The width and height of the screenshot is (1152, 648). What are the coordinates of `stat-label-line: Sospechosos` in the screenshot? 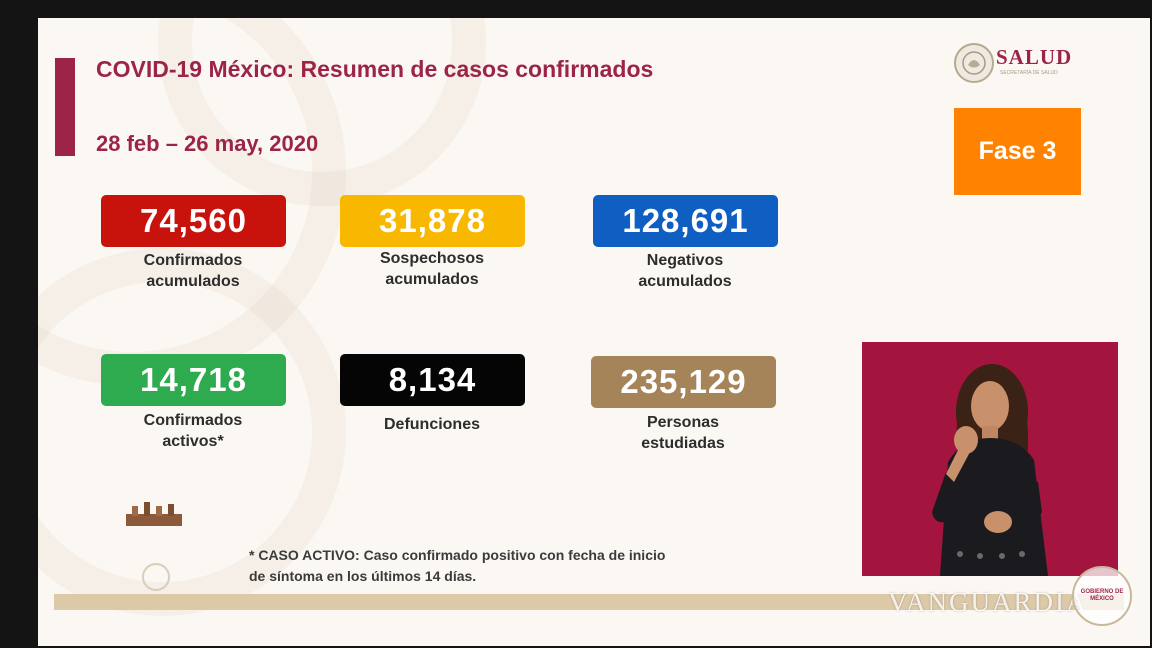 It's located at (432, 258).